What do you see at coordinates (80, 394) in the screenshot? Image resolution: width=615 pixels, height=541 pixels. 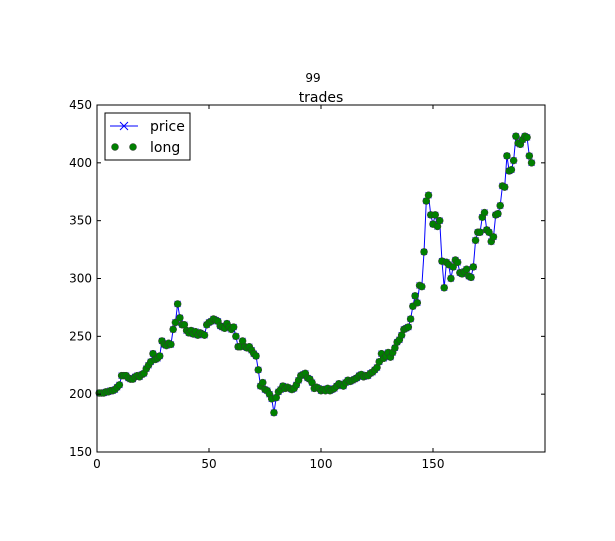 I see `y-tick-label: 200` at bounding box center [80, 394].